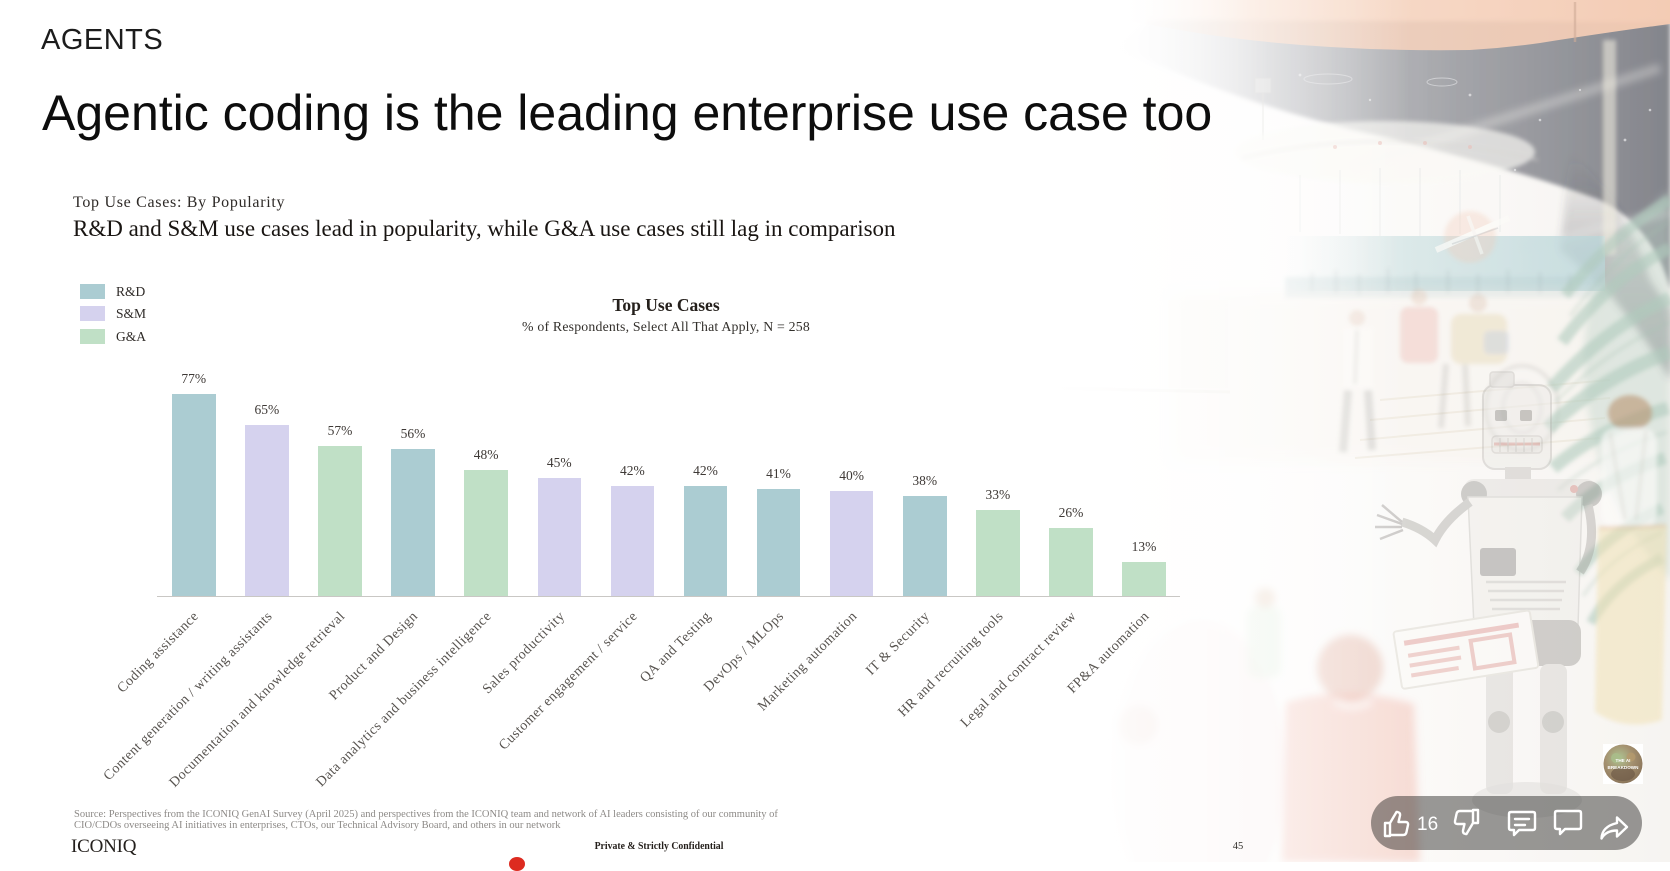 The image size is (1670, 871). I want to click on svg-text: THE AI, so click(1623, 760).